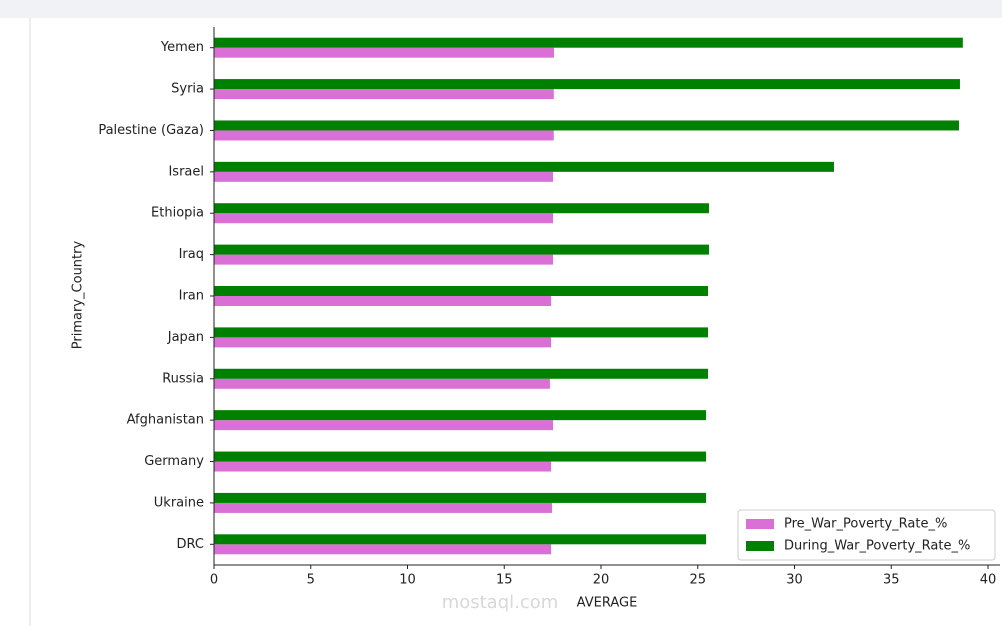  I want to click on y-tick-label: Japan, so click(185, 337).